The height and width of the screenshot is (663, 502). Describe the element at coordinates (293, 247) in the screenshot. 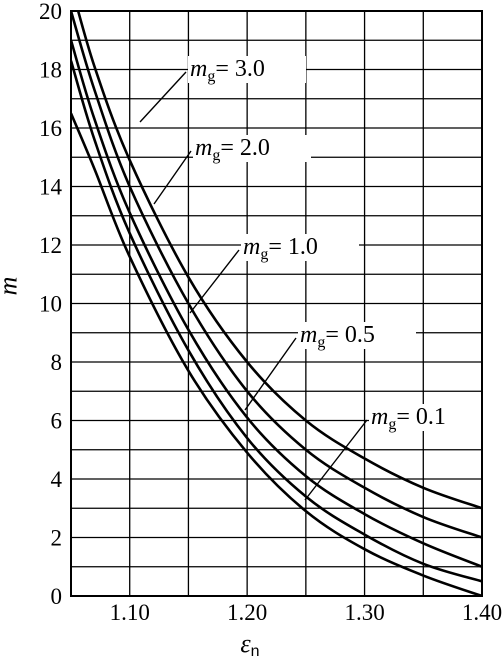

I see `annotation-value: = 1.0` at that location.